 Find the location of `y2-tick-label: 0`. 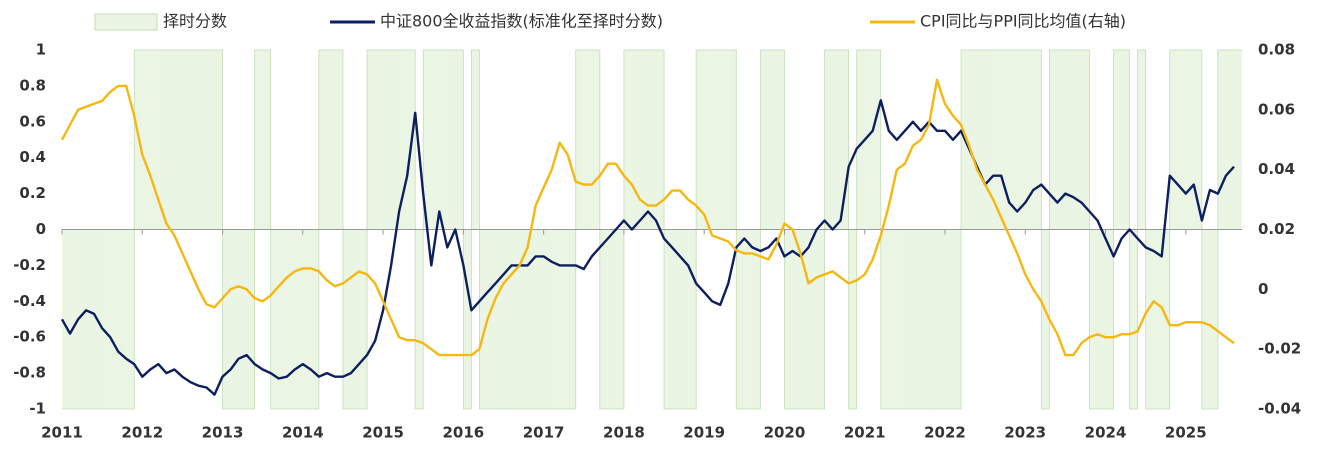

y2-tick-label: 0 is located at coordinates (1263, 289).